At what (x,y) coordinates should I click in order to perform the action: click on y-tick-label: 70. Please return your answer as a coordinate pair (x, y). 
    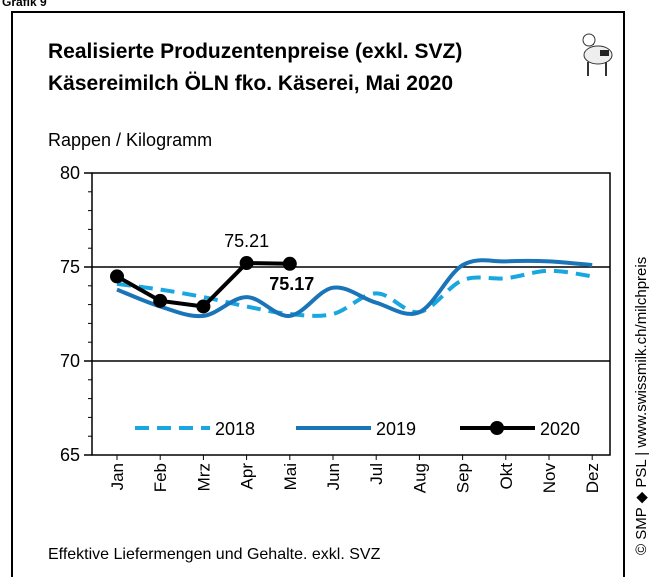
    Looking at the image, I should click on (70, 361).